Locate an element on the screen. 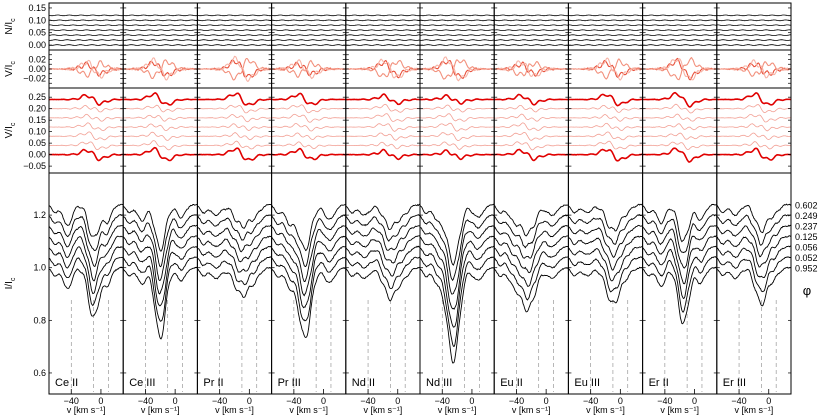  y-axis-label: I/Ic is located at coordinates (10, 283).